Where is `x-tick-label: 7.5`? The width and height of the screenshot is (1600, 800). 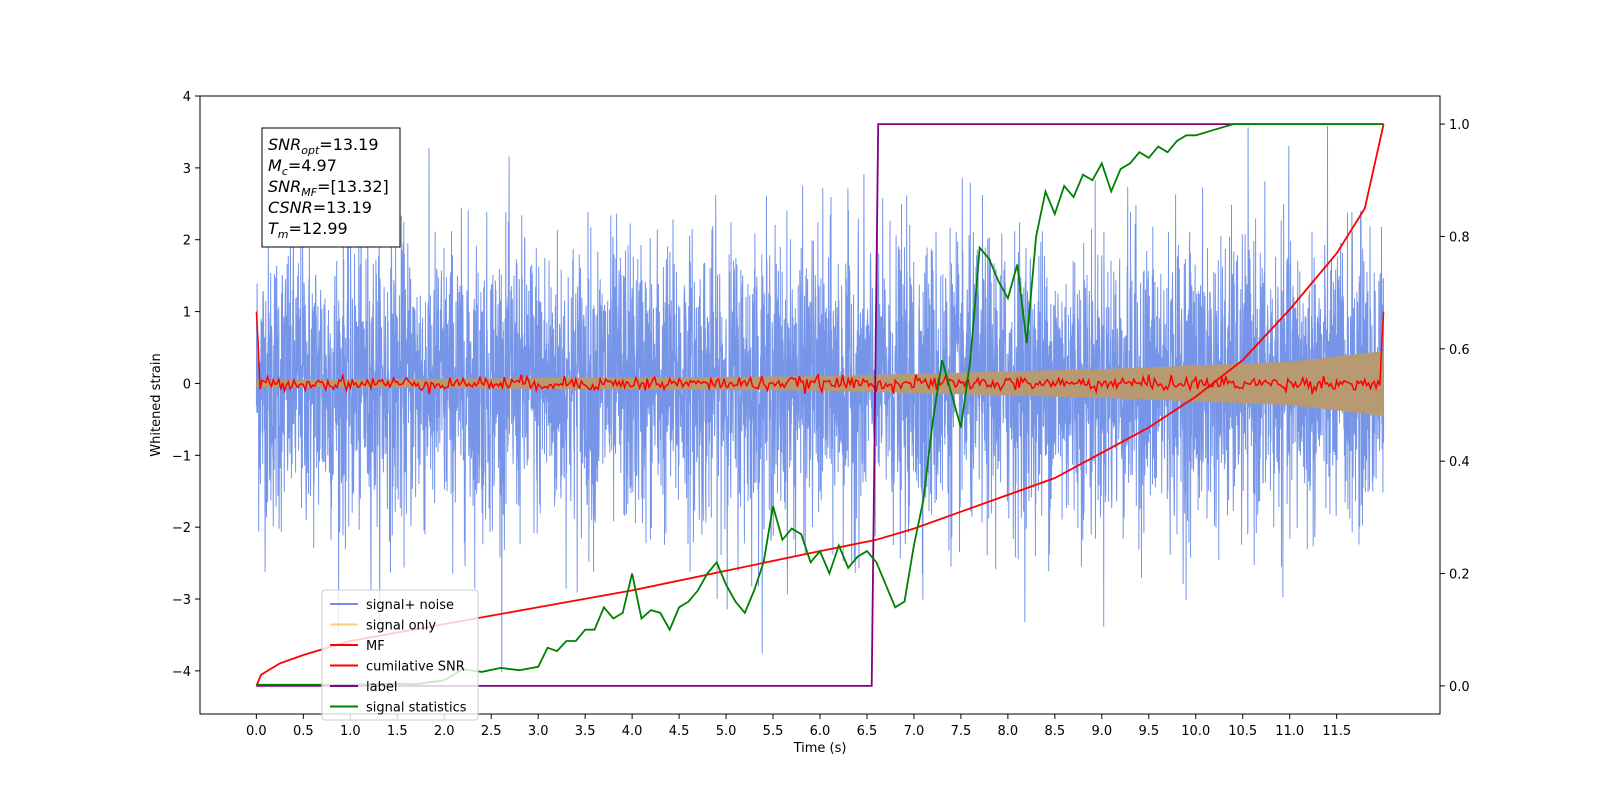
x-tick-label: 7.5 is located at coordinates (961, 731).